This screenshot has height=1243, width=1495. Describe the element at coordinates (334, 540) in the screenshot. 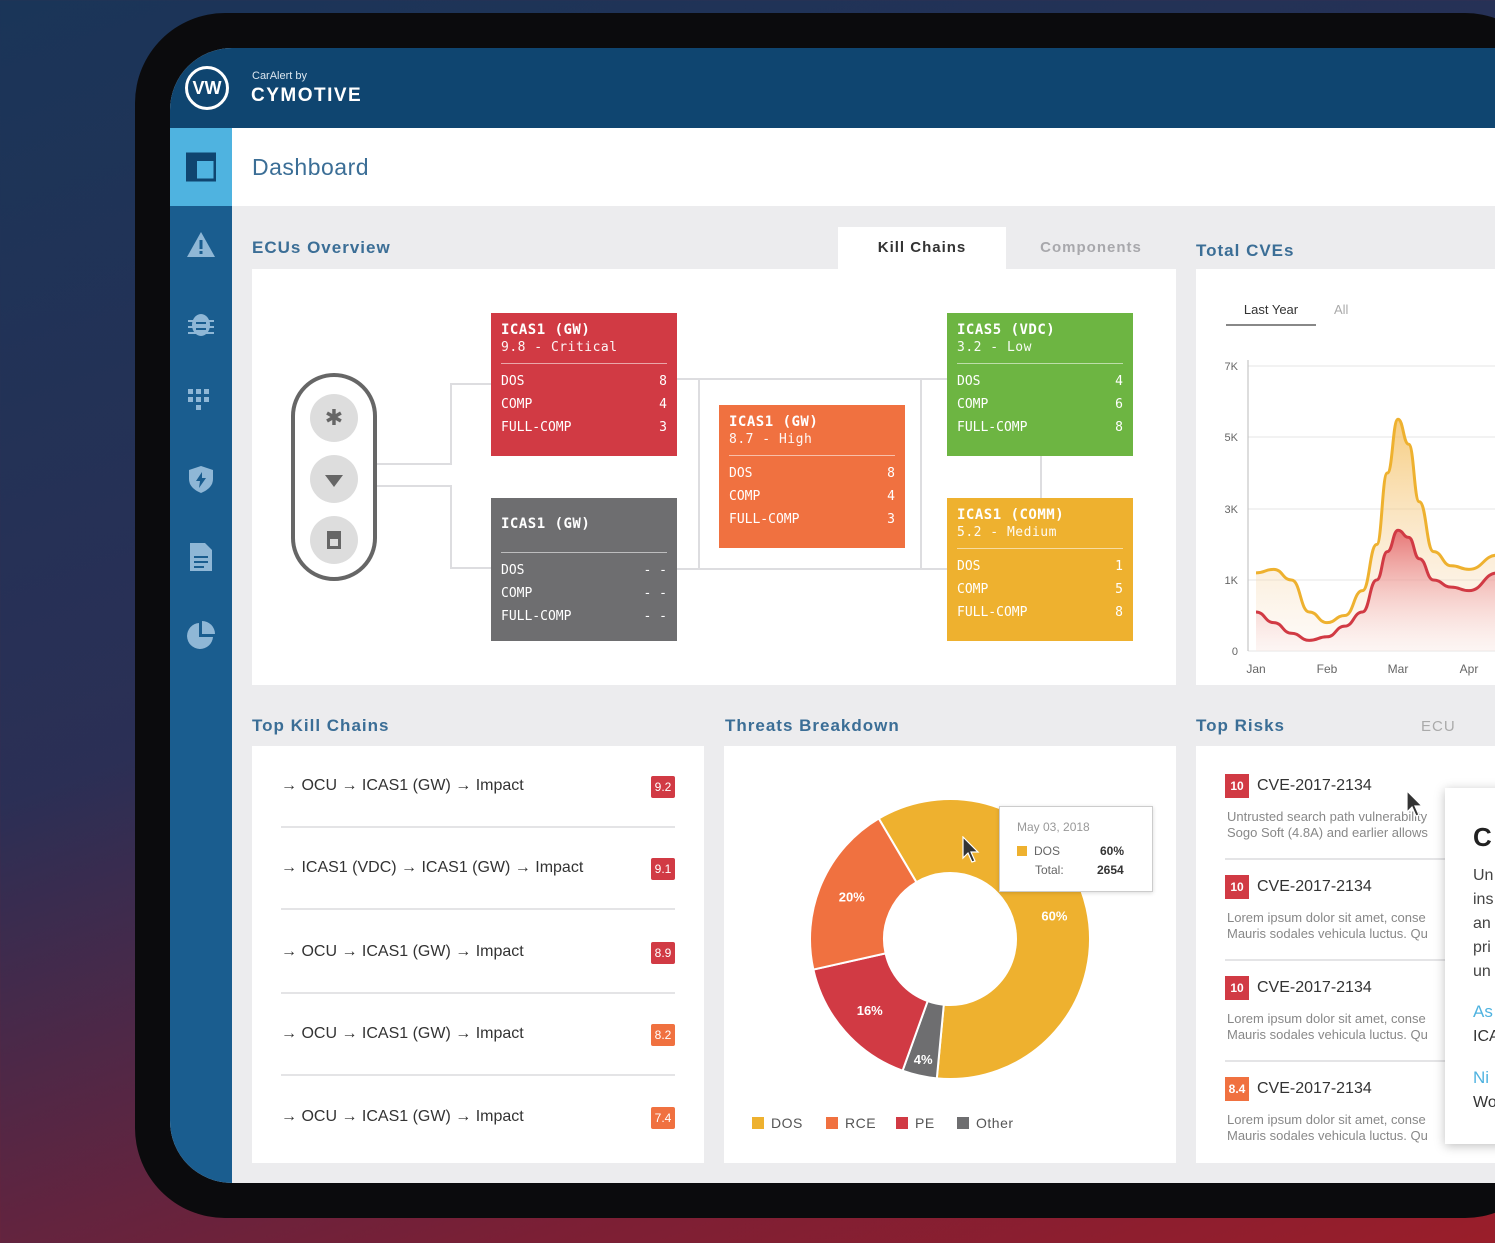

I see `sim-card-icon` at that location.